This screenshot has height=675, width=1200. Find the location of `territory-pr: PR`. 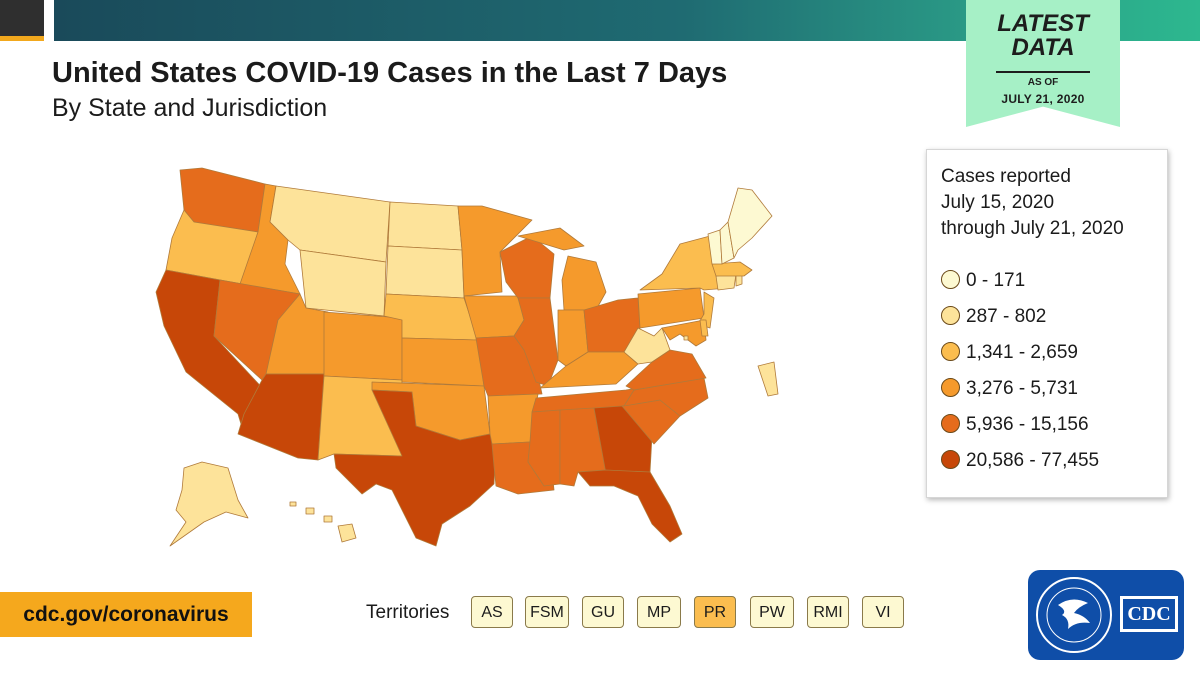

territory-pr: PR is located at coordinates (715, 612).